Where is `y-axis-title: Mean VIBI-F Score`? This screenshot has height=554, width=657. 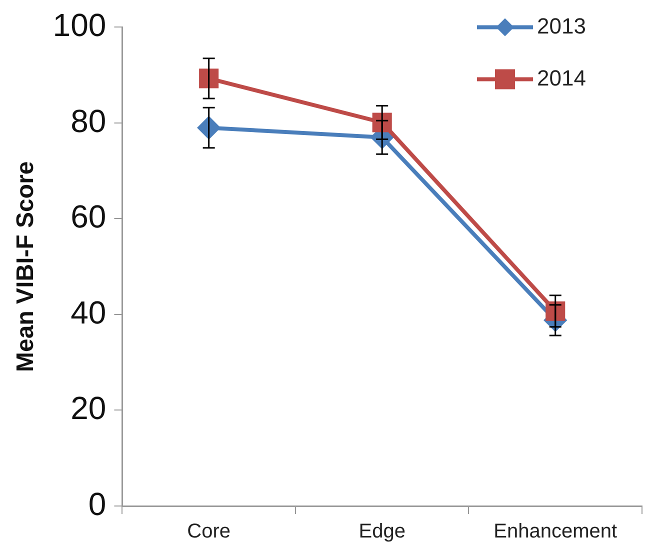 y-axis-title: Mean VIBI-F Score is located at coordinates (26, 266).